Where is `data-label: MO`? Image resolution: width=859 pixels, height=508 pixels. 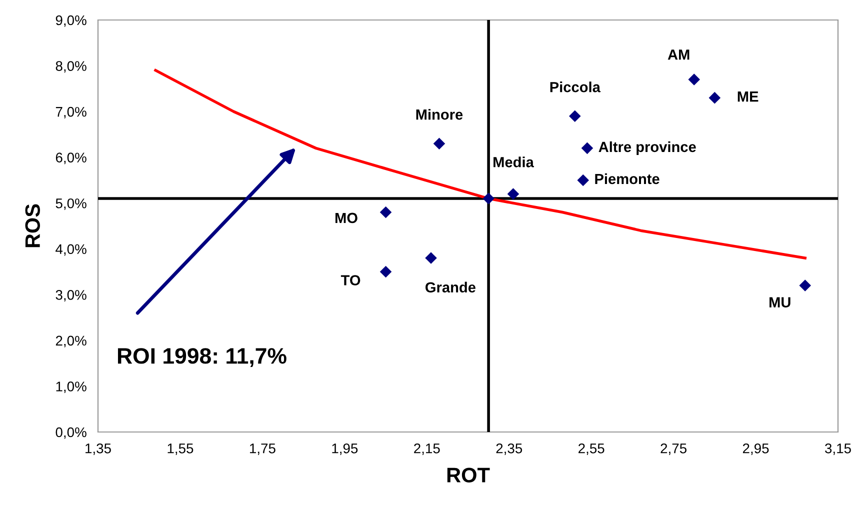 data-label: MO is located at coordinates (346, 218).